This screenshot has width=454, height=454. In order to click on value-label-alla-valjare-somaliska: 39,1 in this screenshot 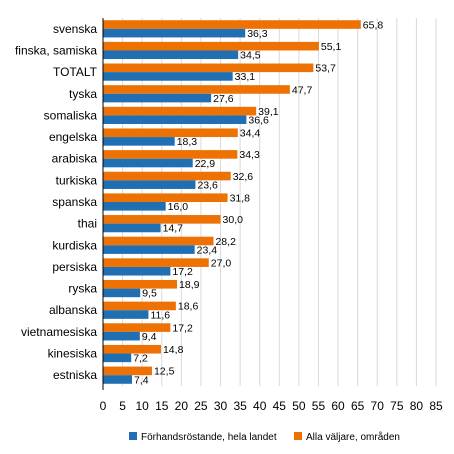, I will do `click(268, 112)`.